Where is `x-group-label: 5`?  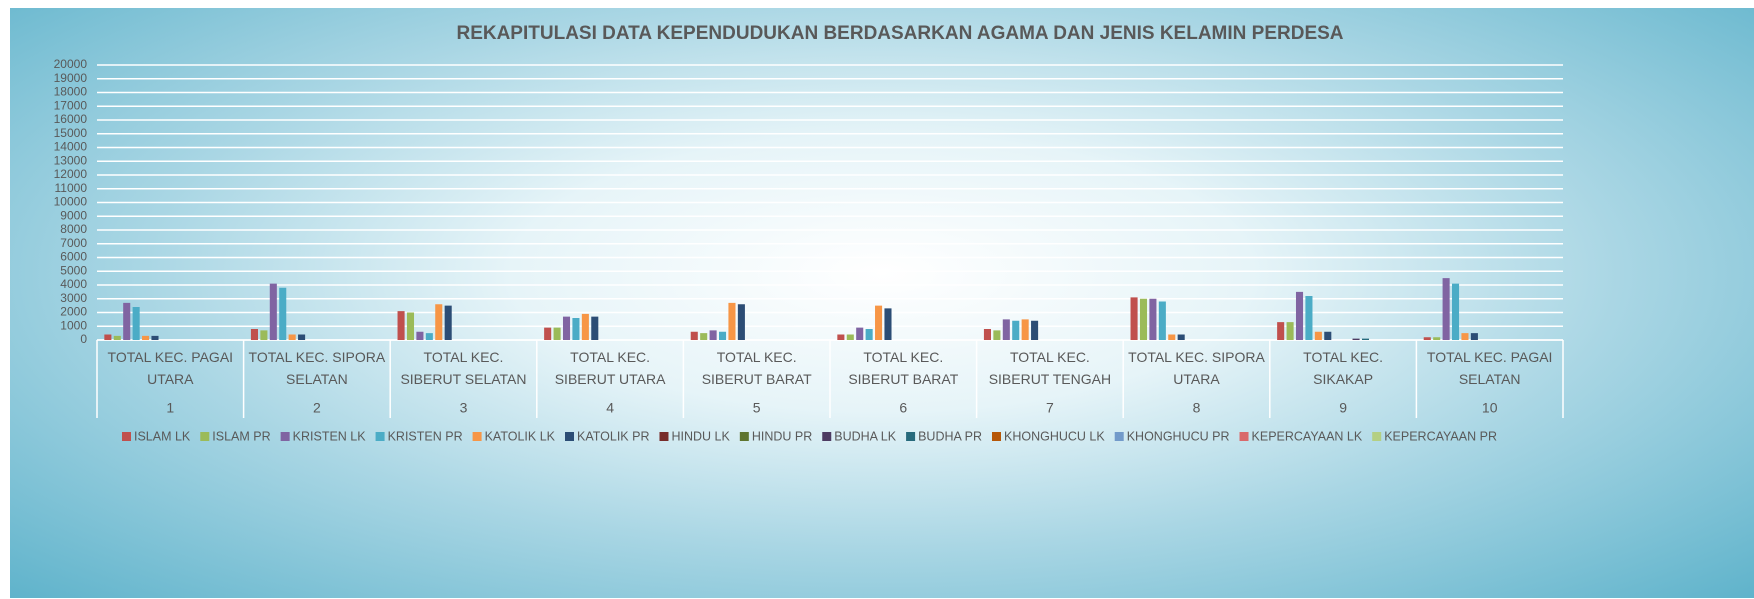
x-group-label: 5 is located at coordinates (757, 408).